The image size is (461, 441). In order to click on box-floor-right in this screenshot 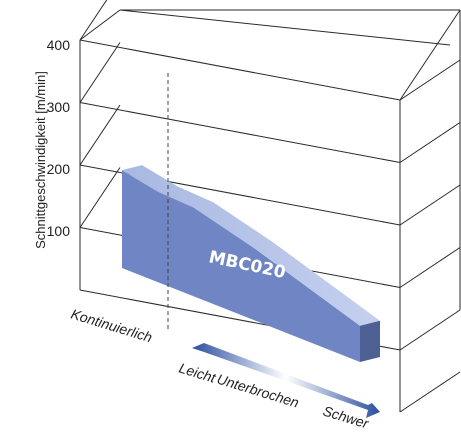, I will do `click(430, 330)`.